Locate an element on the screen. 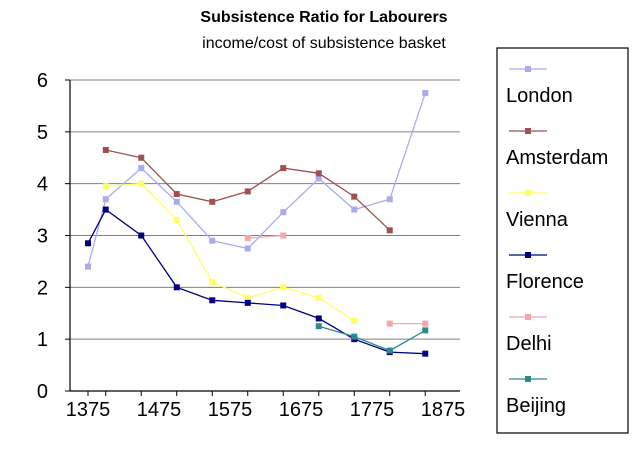  legend-marker-florence is located at coordinates (528, 255).